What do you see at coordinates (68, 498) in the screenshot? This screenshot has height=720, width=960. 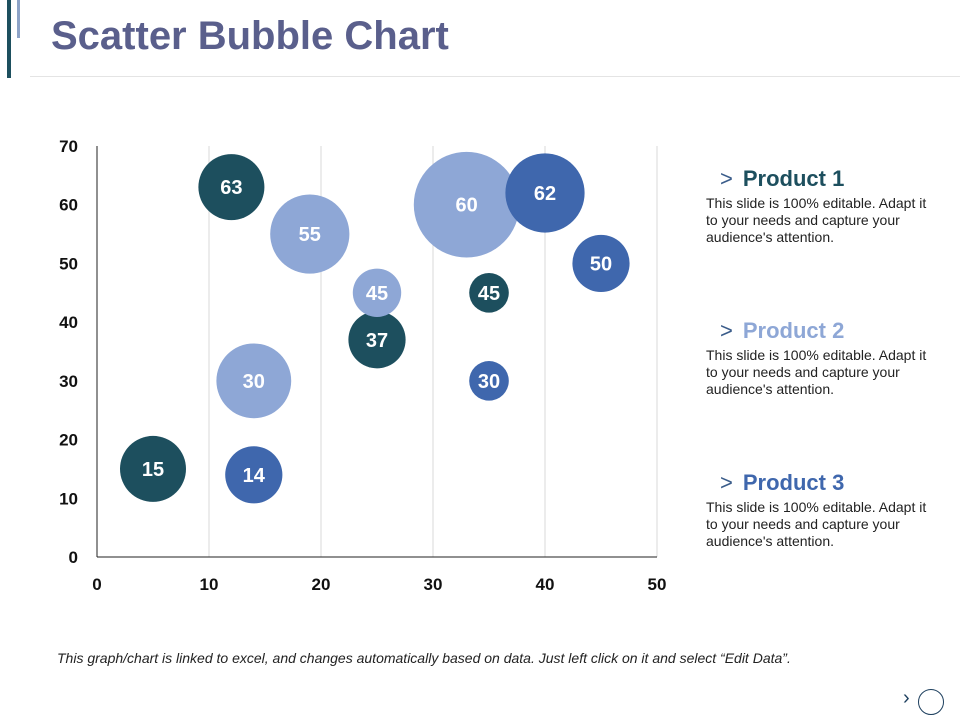 I see `y-tick-label: 10` at bounding box center [68, 498].